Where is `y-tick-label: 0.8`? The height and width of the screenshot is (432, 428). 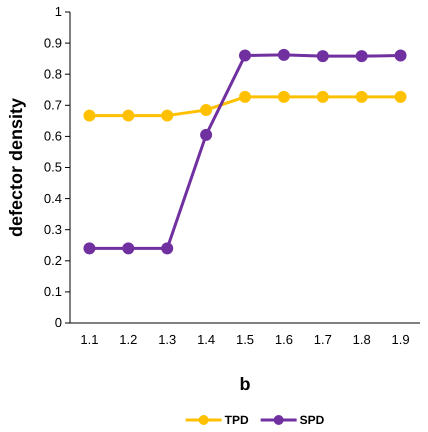
y-tick-label: 0.8 is located at coordinates (53, 74).